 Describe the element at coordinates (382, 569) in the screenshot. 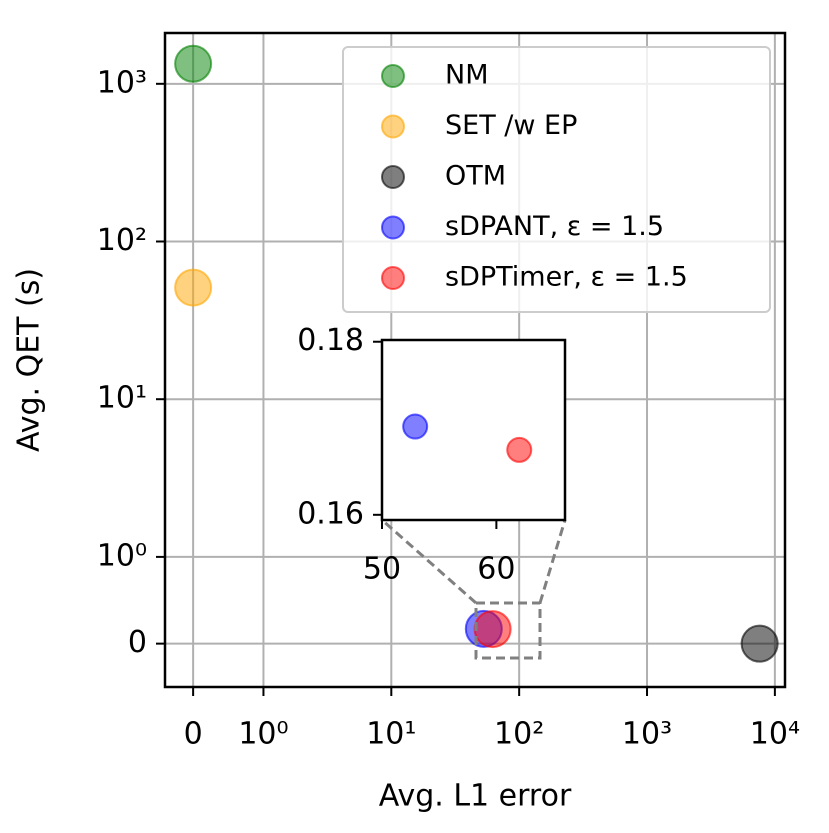

I see `inset-x-tick-label: 50` at that location.